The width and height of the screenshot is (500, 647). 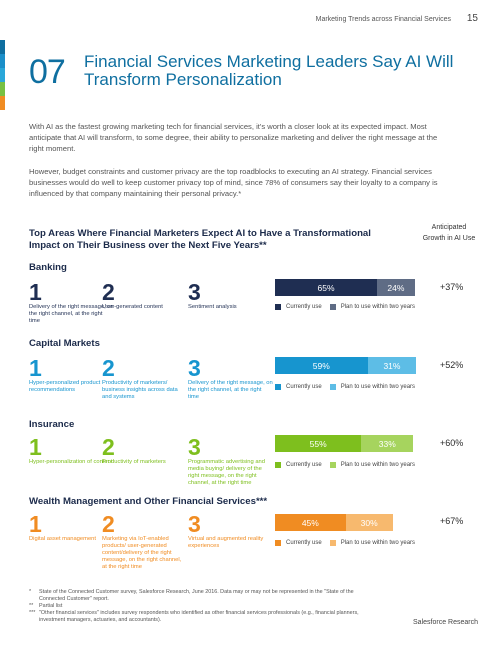 What do you see at coordinates (452, 365) in the screenshot?
I see `growth-value: +52%` at bounding box center [452, 365].